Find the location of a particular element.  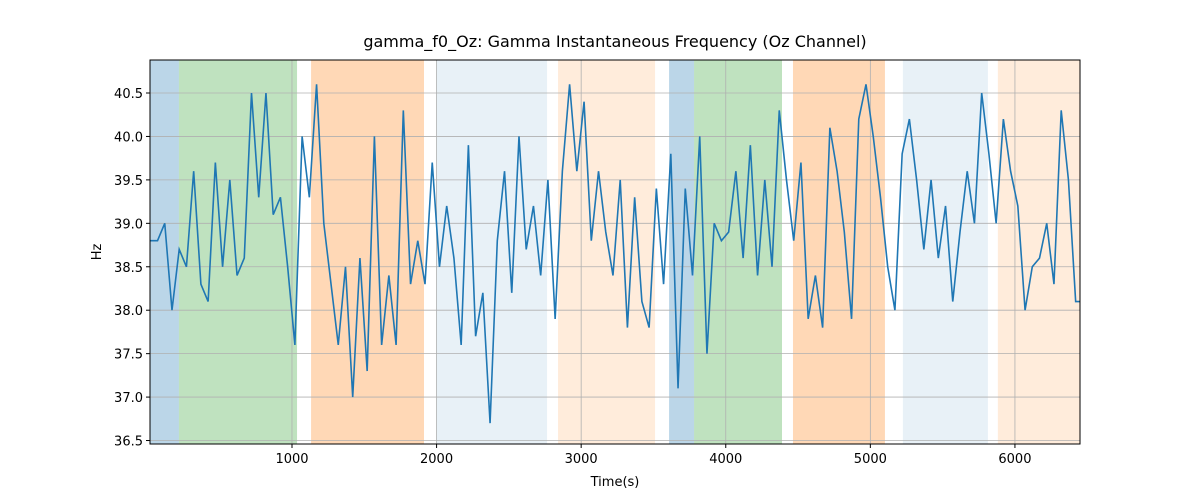

x-tick-label: 4000 is located at coordinates (725, 459).